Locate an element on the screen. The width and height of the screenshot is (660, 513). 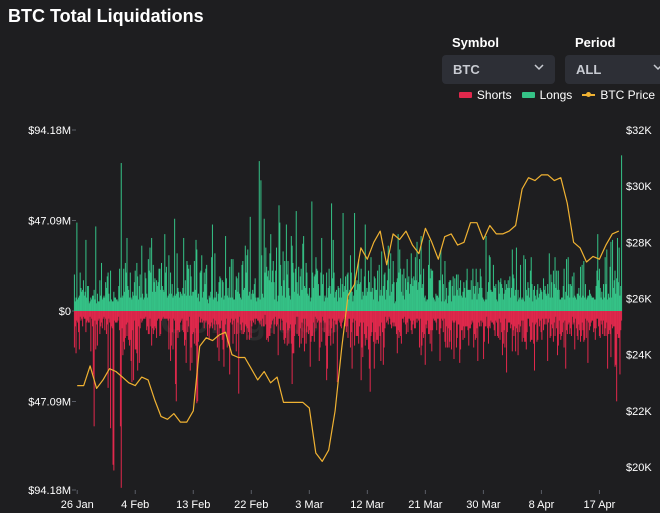
period-select: ALL is located at coordinates (612, 69).